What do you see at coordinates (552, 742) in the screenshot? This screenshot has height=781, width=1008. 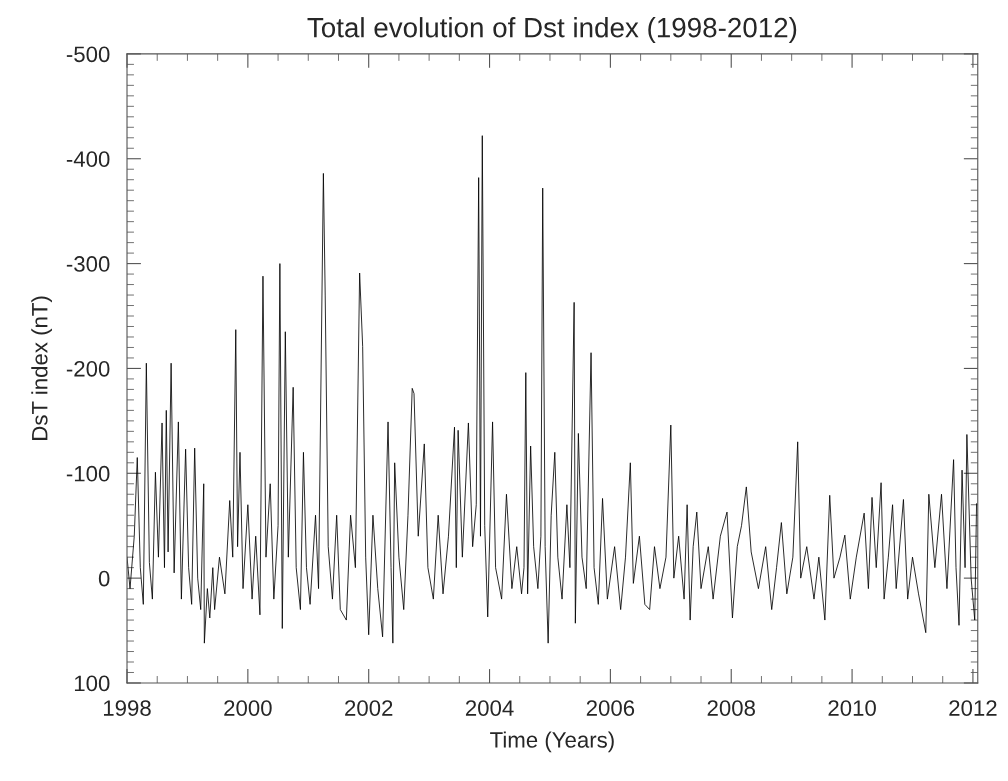 I see `x-axis-title: Time (Years)` at bounding box center [552, 742].